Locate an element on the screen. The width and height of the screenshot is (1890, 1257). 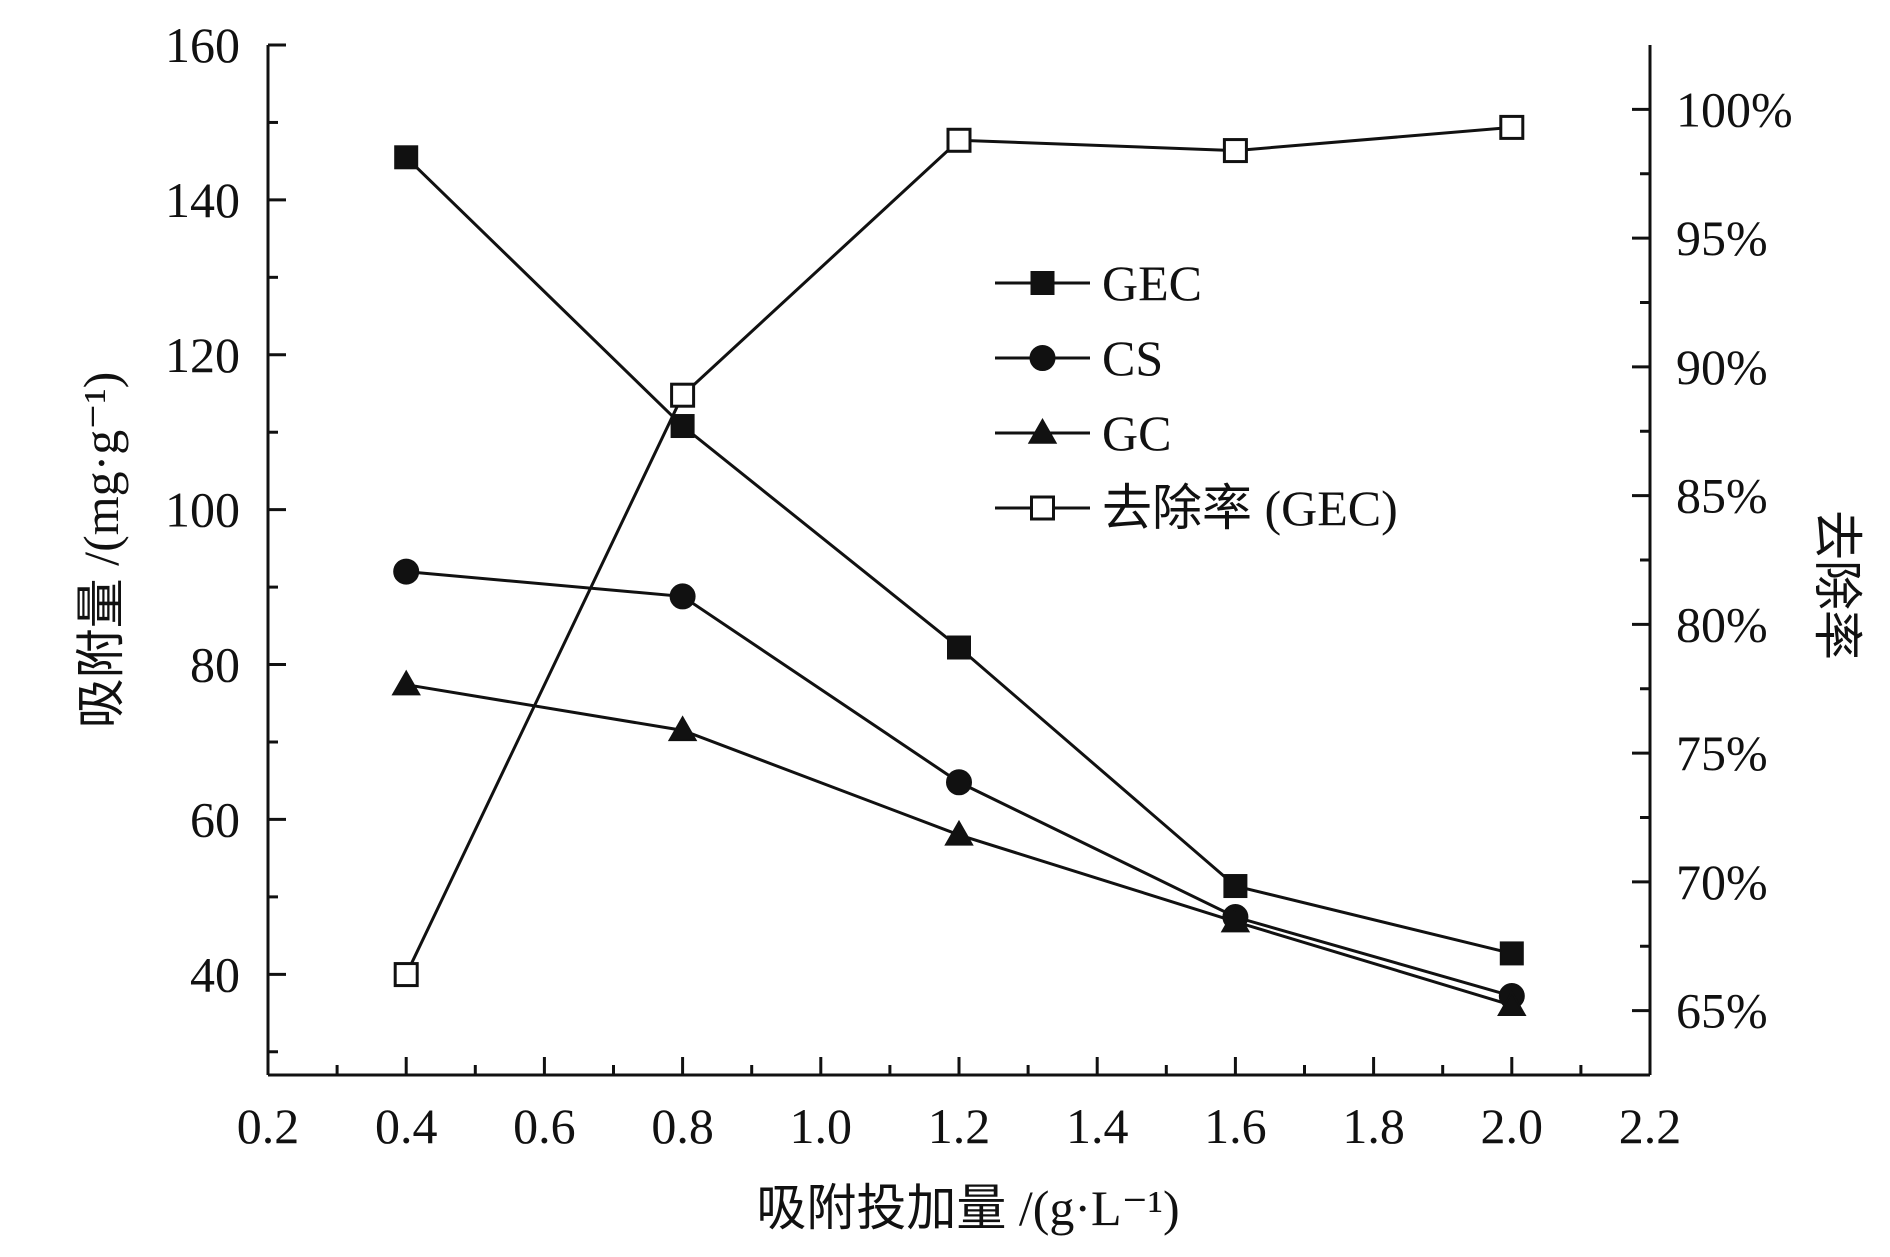
x-tick-label: 1.4 is located at coordinates (1097, 1126).